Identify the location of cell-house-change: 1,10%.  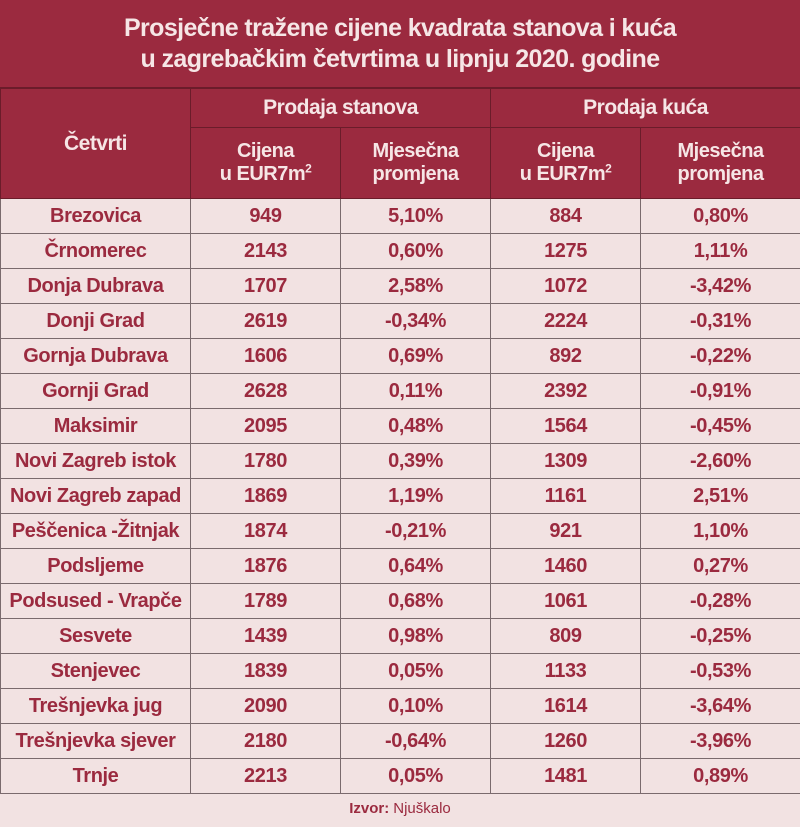
(720, 531).